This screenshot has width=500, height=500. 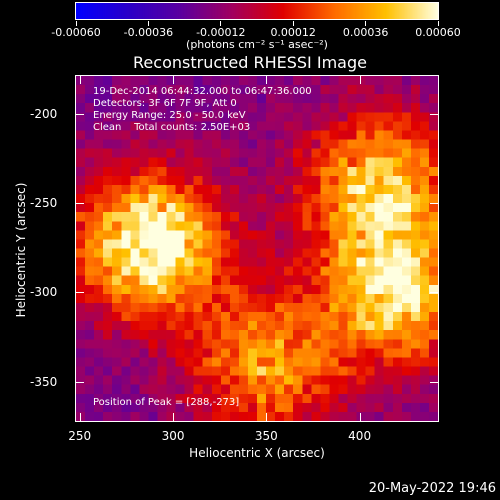 I want to click on colorbar-tick-label: -0.00060, so click(x=76, y=32).